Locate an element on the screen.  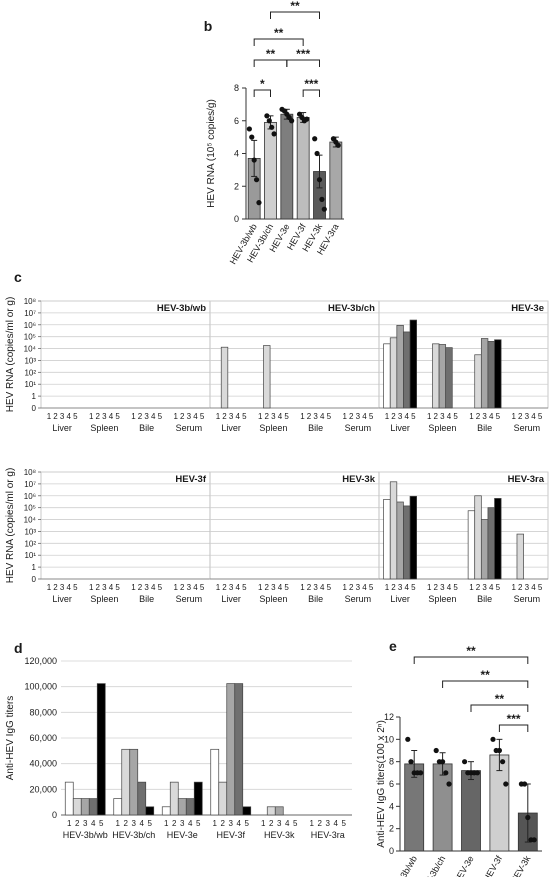
panel-c-sub-5-animal-label-2-1: 2 is located at coordinates (478, 587).